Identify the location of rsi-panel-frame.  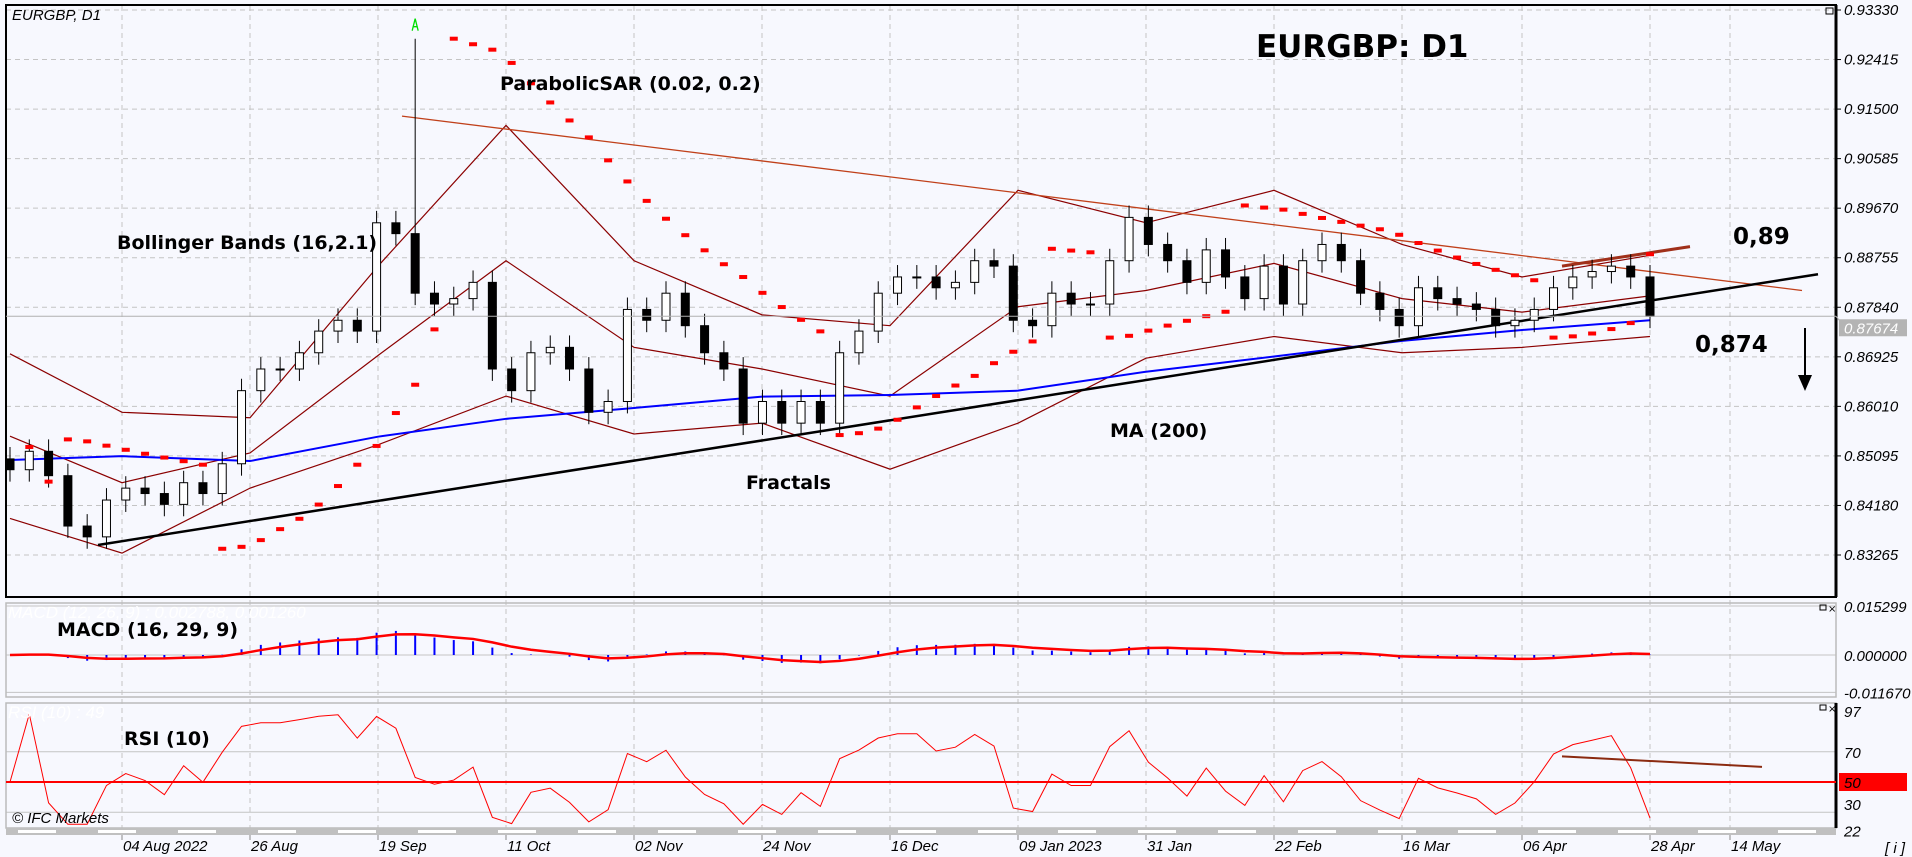
(921, 765).